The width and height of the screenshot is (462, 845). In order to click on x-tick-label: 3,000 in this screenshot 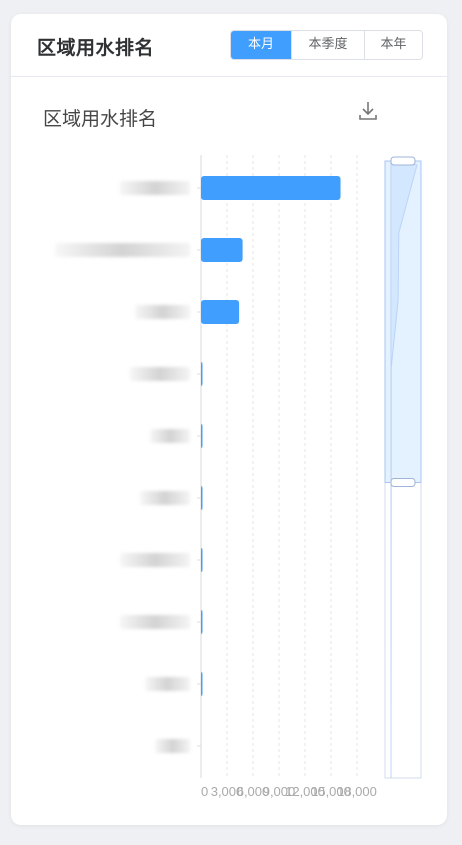, I will do `click(227, 791)`.